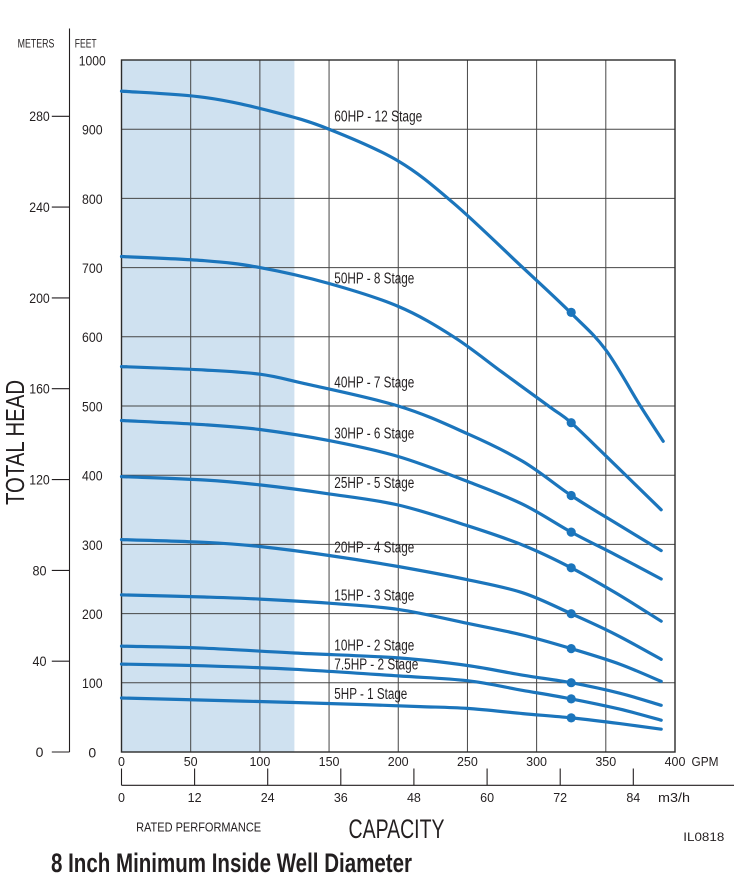 The image size is (735, 887). Describe the element at coordinates (40, 570) in the screenshot. I see `svg-text: 80` at that location.